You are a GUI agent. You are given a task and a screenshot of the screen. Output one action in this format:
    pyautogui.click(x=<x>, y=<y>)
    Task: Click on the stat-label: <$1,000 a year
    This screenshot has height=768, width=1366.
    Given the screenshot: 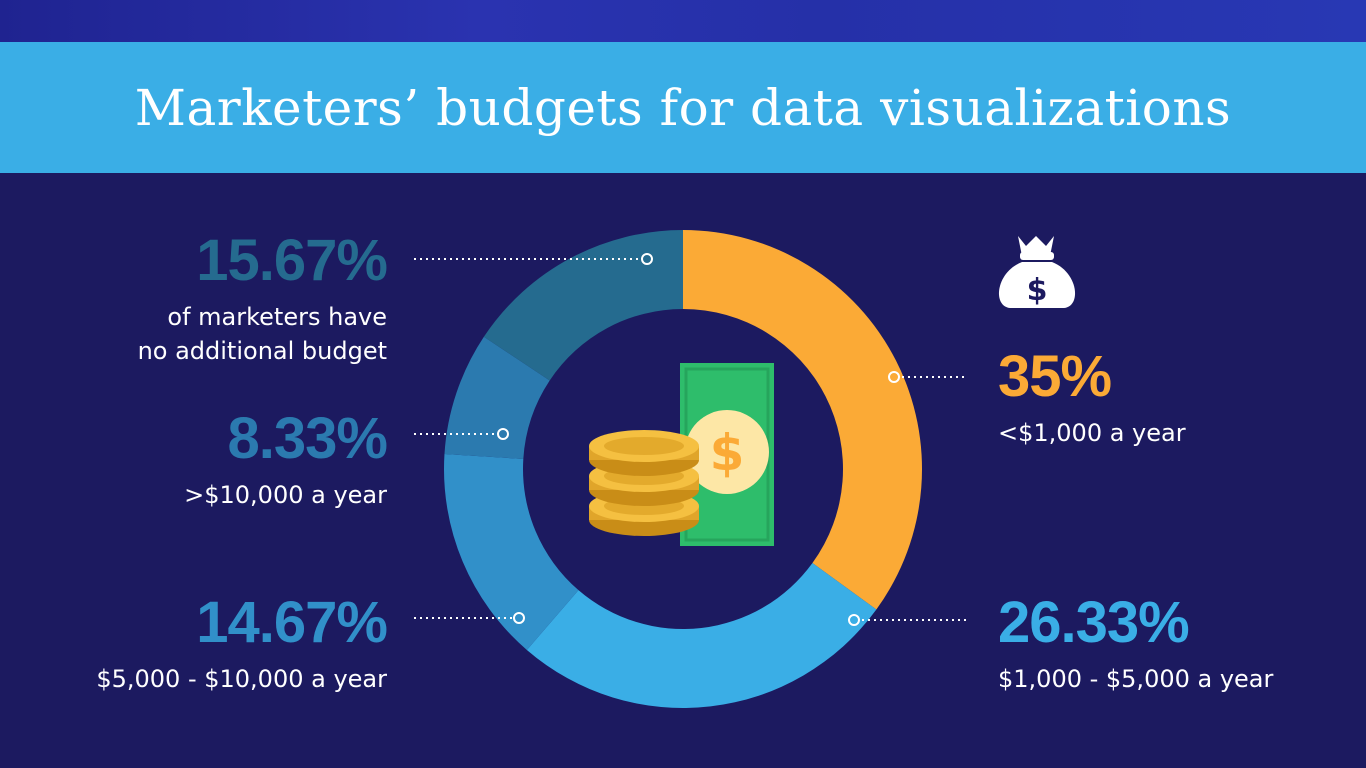 What is the action you would take?
    pyautogui.click(x=1092, y=433)
    